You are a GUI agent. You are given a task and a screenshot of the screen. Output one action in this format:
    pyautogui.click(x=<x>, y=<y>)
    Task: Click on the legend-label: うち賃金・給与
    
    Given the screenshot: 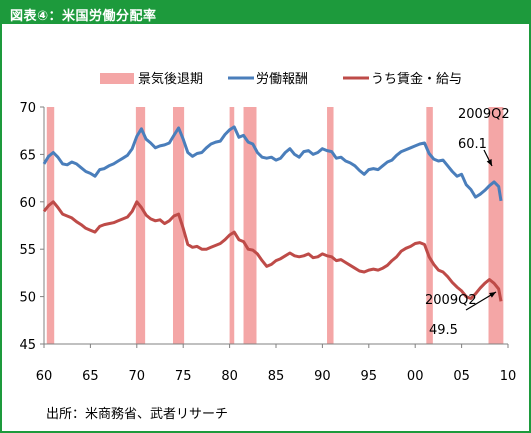 What is the action you would take?
    pyautogui.click(x=416, y=79)
    